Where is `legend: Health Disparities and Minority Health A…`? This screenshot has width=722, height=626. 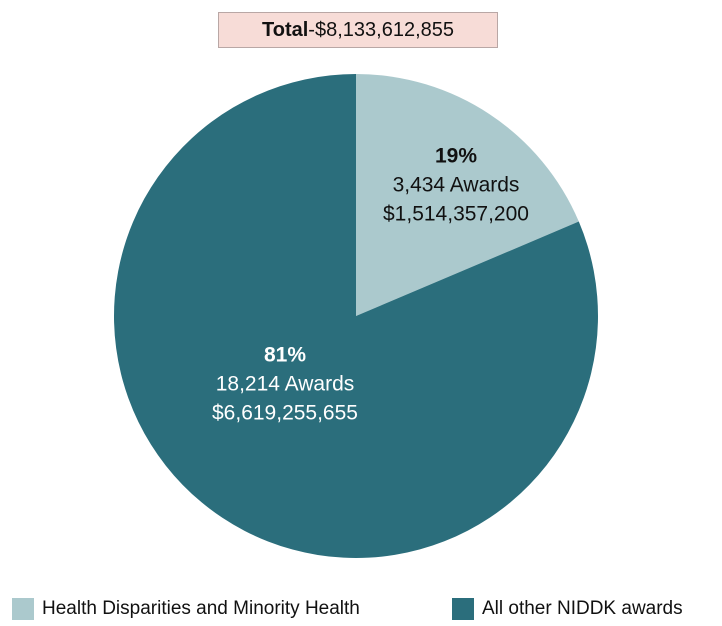
legend: Health Disparities and Minority Health A… is located at coordinates (361, 611).